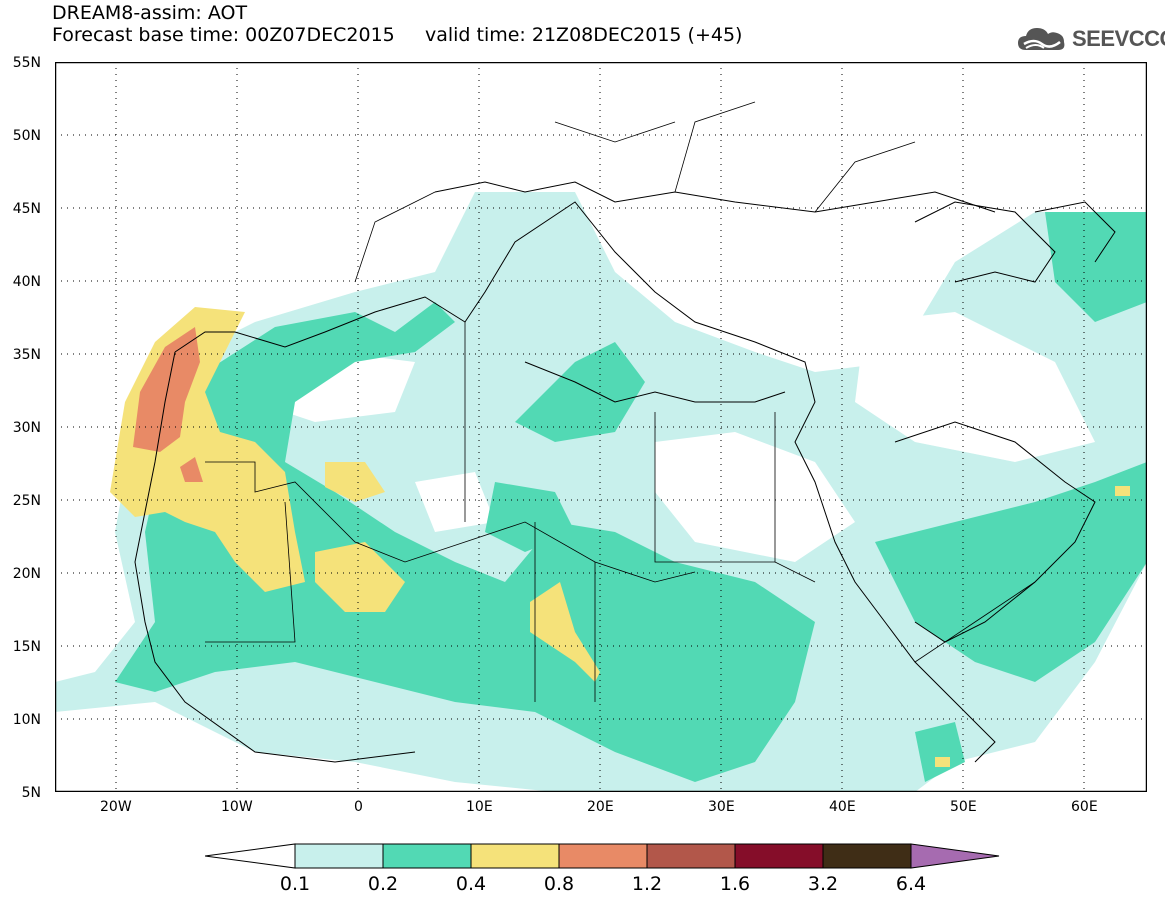 This screenshot has width=1165, height=905. Describe the element at coordinates (1084, 807) in the screenshot. I see `lon-label: 60E` at that location.